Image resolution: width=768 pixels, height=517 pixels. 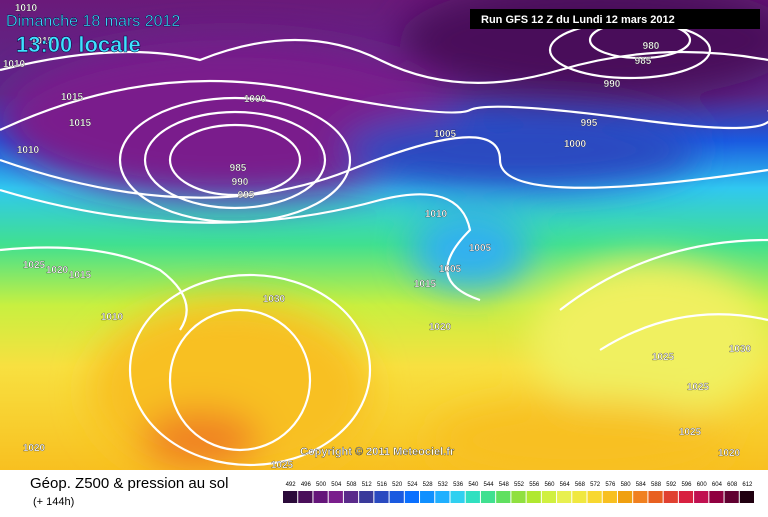 I want to click on scale-label: 552, so click(x=519, y=485).